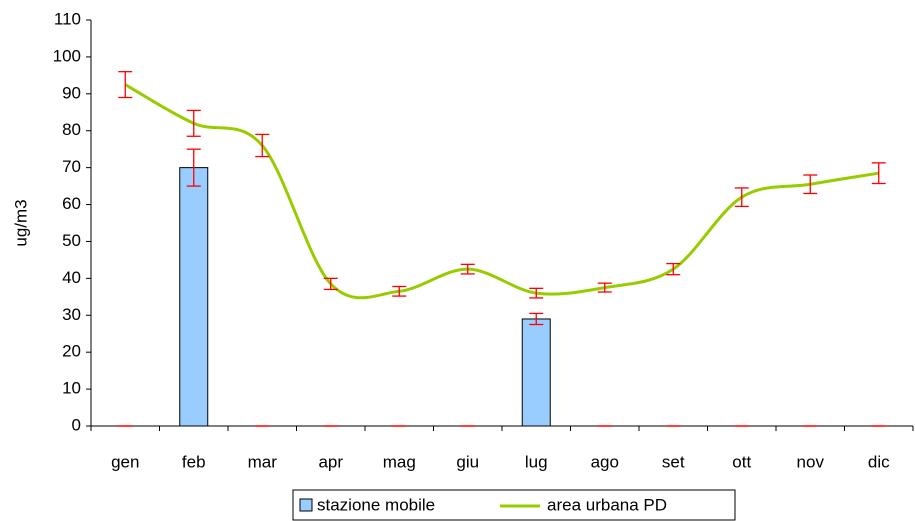 The image size is (915, 521). What do you see at coordinates (76, 424) in the screenshot?
I see `y-tick-label: 0` at bounding box center [76, 424].